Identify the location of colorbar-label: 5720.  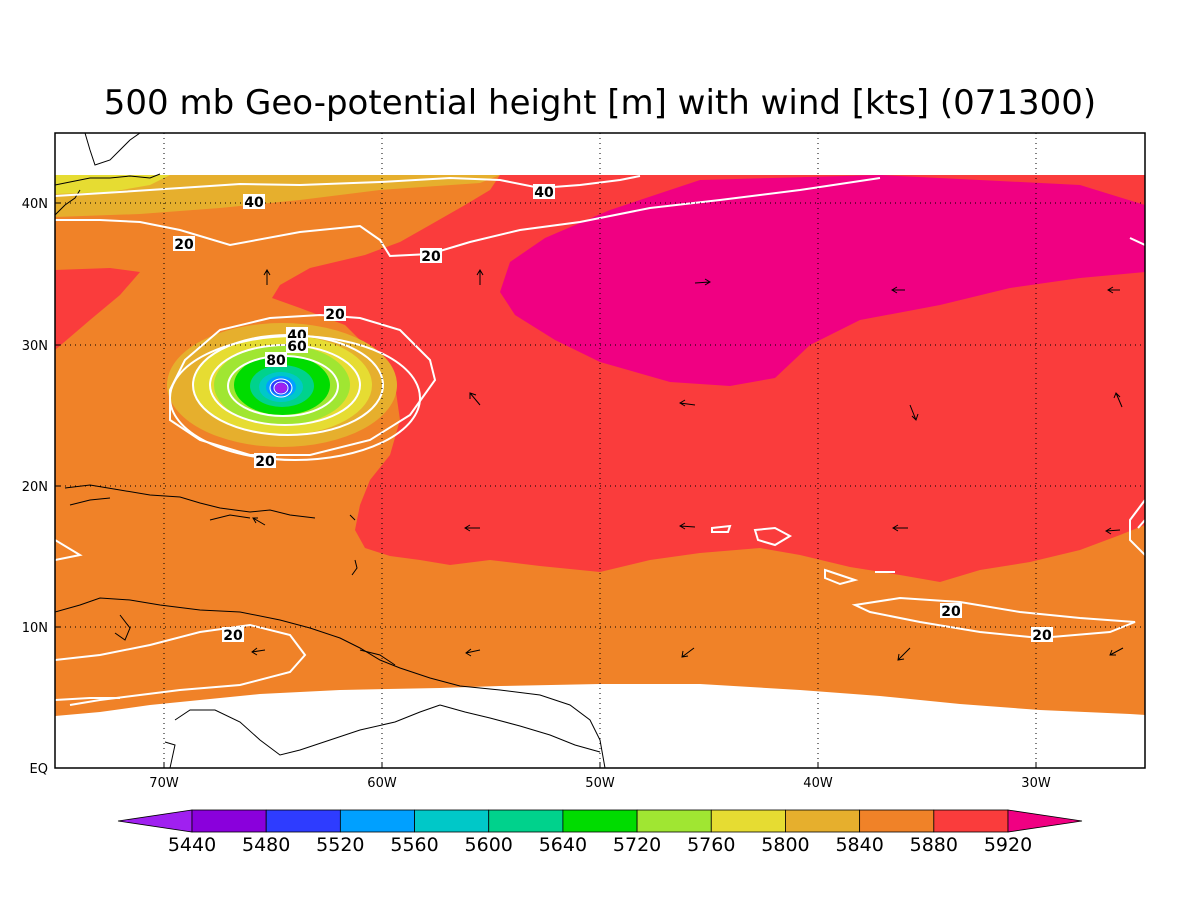
(637, 845).